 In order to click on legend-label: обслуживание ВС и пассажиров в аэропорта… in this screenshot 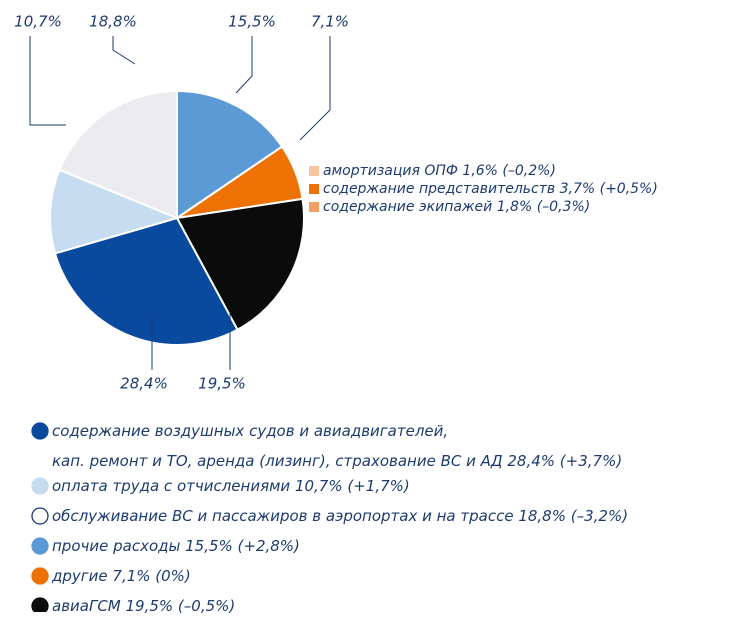, I will do `click(340, 516)`.